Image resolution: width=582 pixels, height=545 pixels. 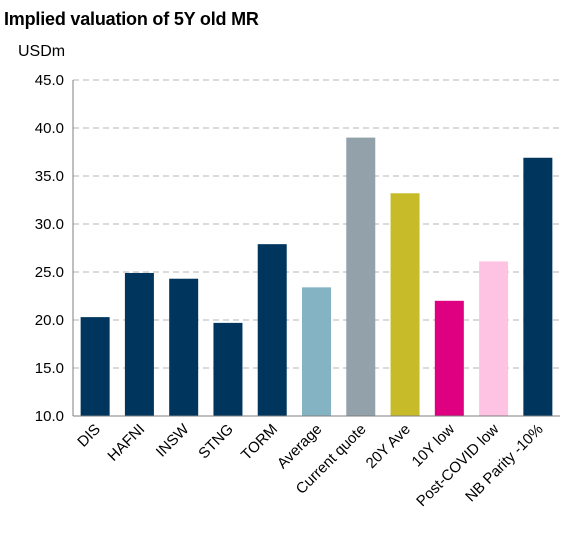 What do you see at coordinates (42, 51) in the screenshot?
I see `y-axis-unit-label: USDm` at bounding box center [42, 51].